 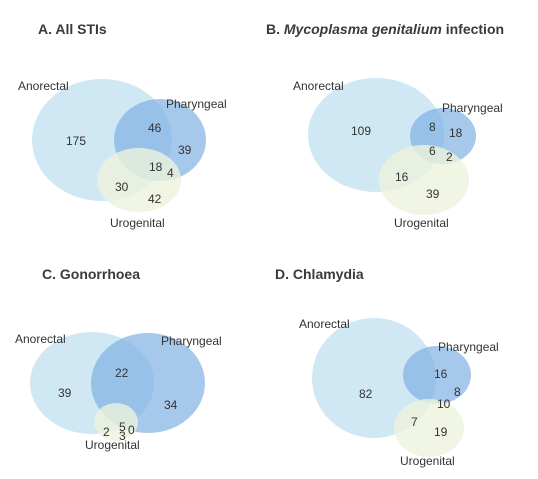 I want to click on count-anorectal-urogenital: 30, so click(x=122, y=187).